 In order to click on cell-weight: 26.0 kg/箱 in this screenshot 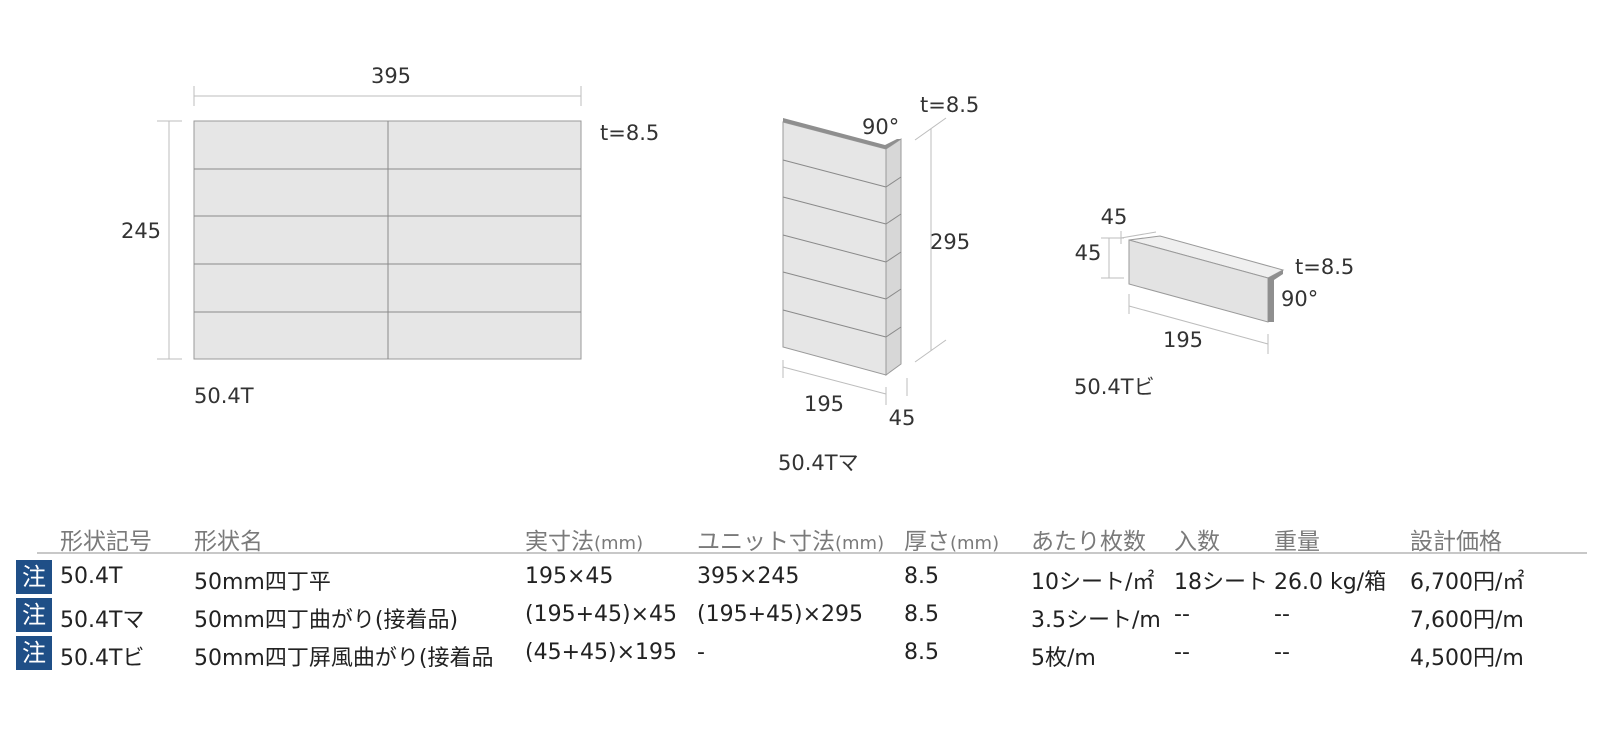, I will do `click(1330, 582)`.